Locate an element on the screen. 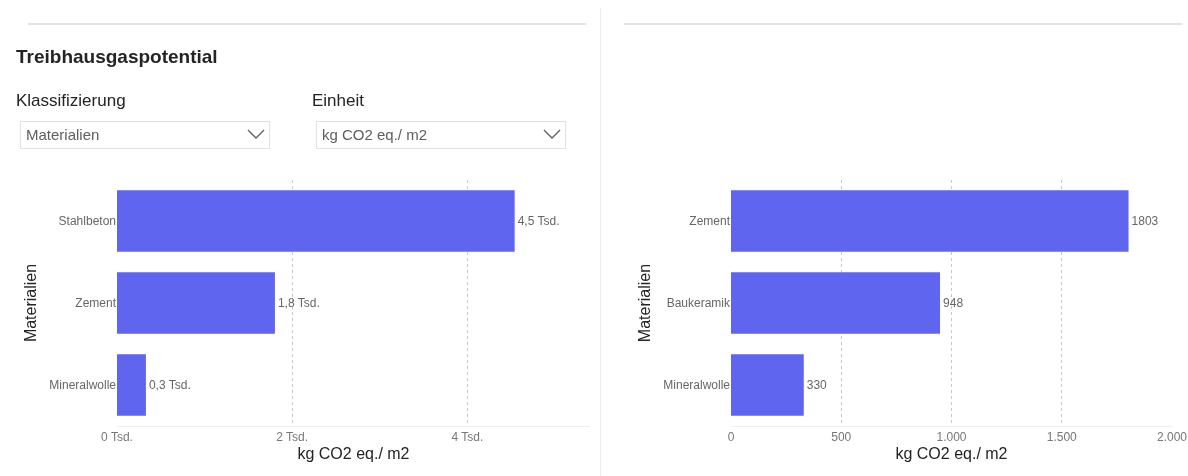 This screenshot has height=476, width=1188. text: kg CO2 eq./ m2 is located at coordinates (441, 135).